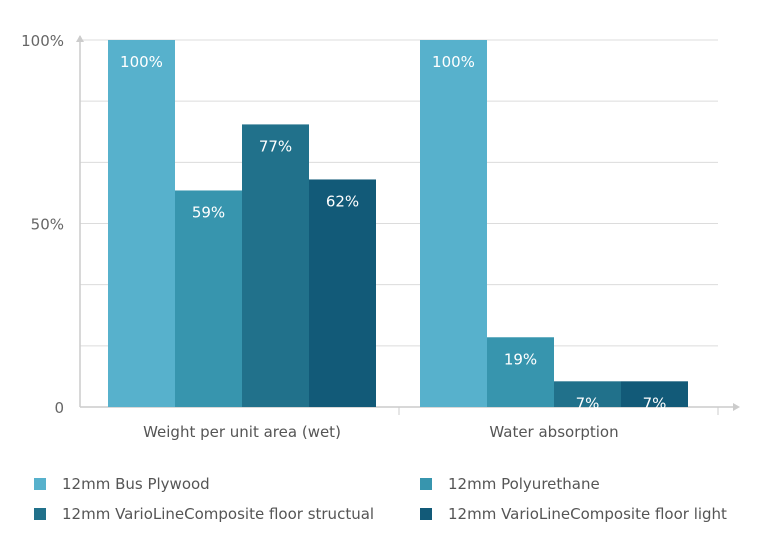 Image resolution: width=768 pixels, height=545 pixels. Describe the element at coordinates (208, 212) in the screenshot. I see `data-label: 59%` at that location.